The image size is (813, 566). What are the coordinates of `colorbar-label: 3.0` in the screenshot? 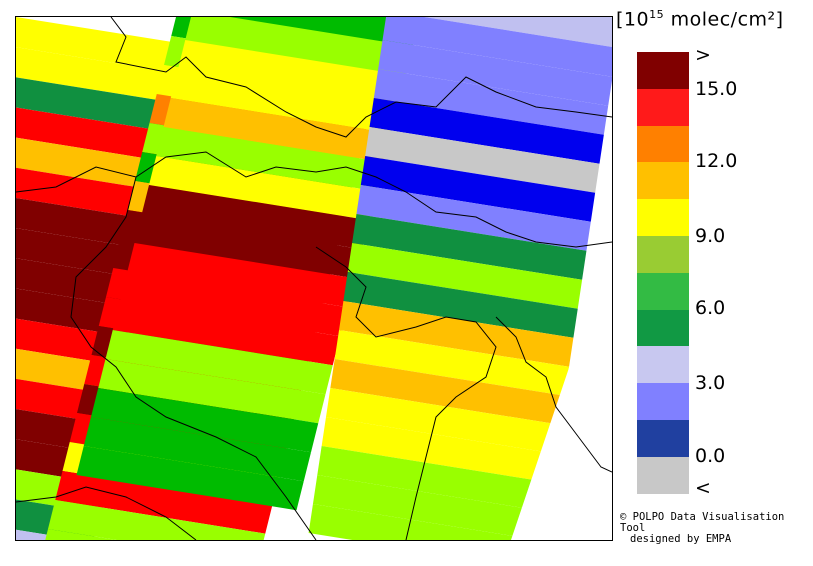 It's located at (710, 383).